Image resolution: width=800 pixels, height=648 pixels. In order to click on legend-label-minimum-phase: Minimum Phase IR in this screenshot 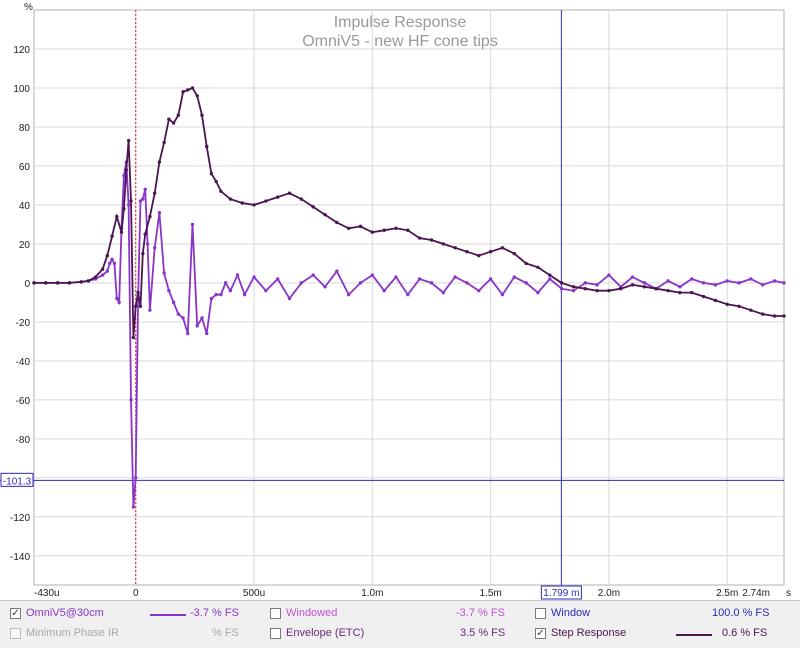, I will do `click(72, 633)`.